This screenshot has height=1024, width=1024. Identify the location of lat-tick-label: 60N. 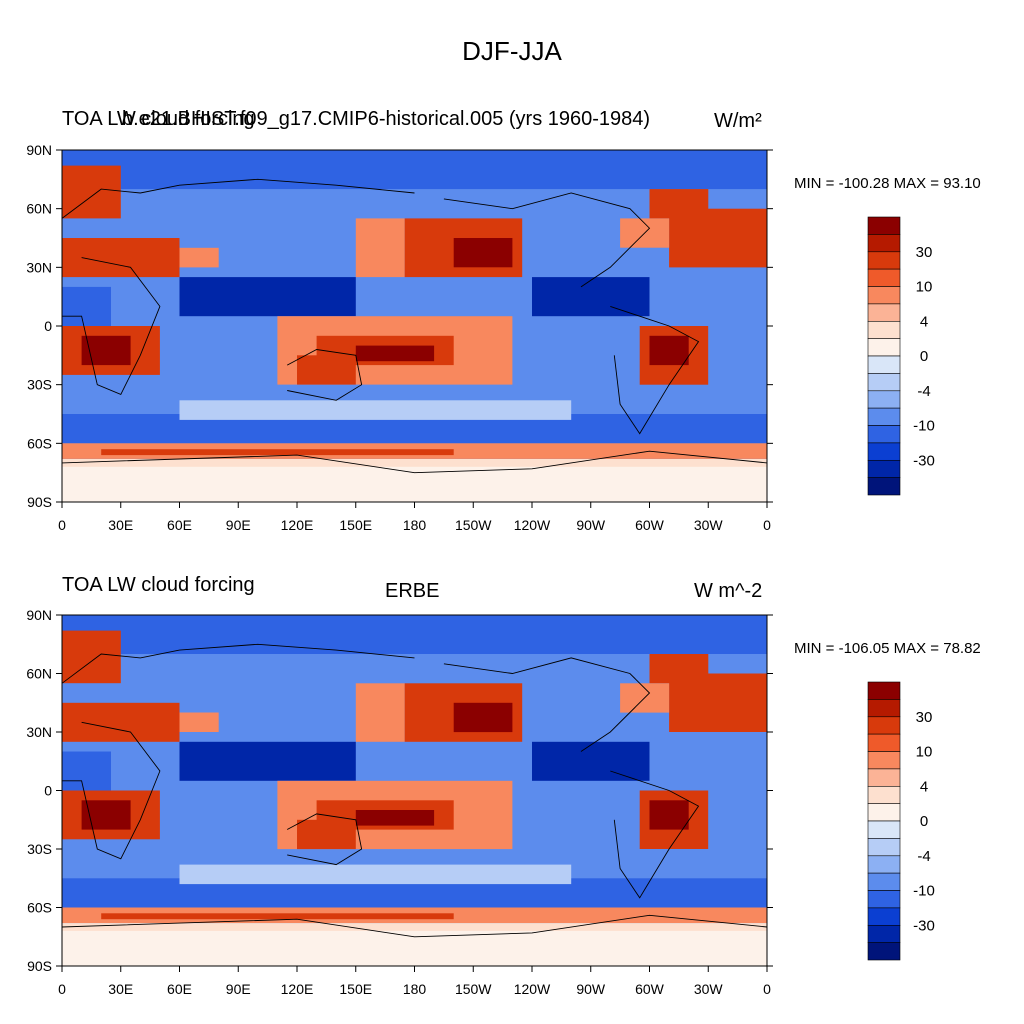
(39, 674).